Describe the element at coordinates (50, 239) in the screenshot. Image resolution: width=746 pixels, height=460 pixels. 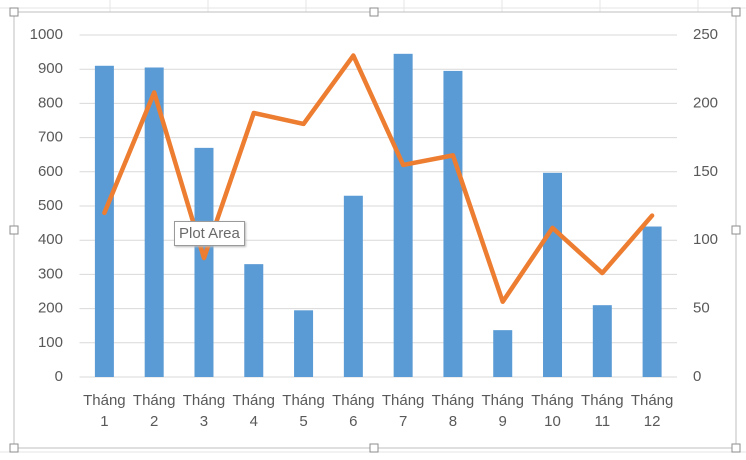
I see `y-tick-label: 400` at that location.